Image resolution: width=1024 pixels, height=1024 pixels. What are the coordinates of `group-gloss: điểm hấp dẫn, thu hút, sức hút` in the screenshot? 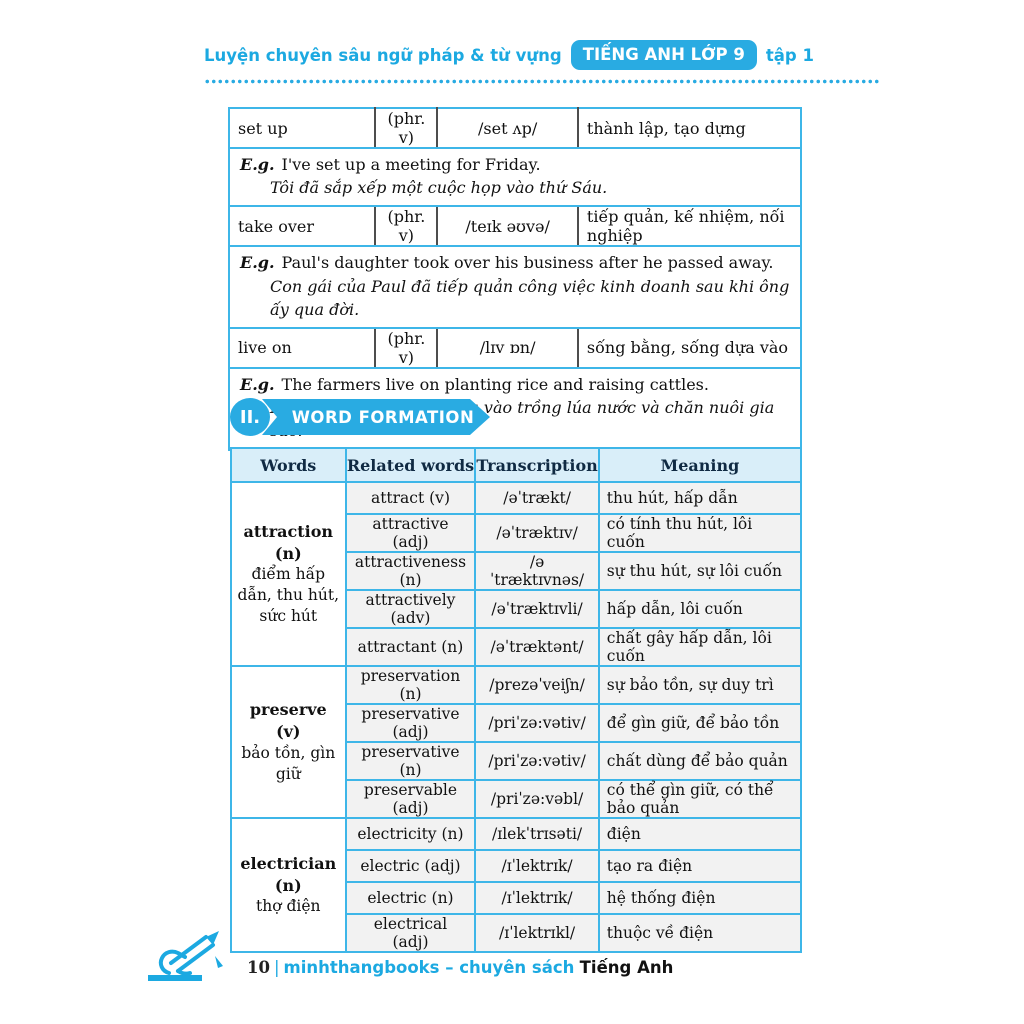 It's located at (288, 595).